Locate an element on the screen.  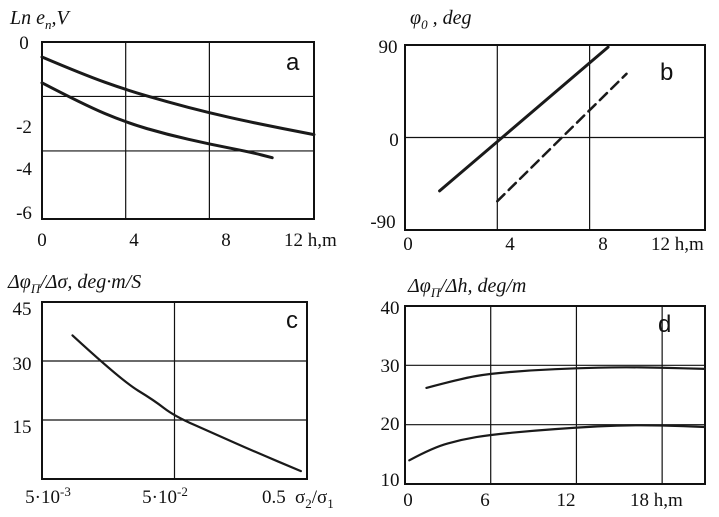
panel-a-series is located at coordinates (178, 107).